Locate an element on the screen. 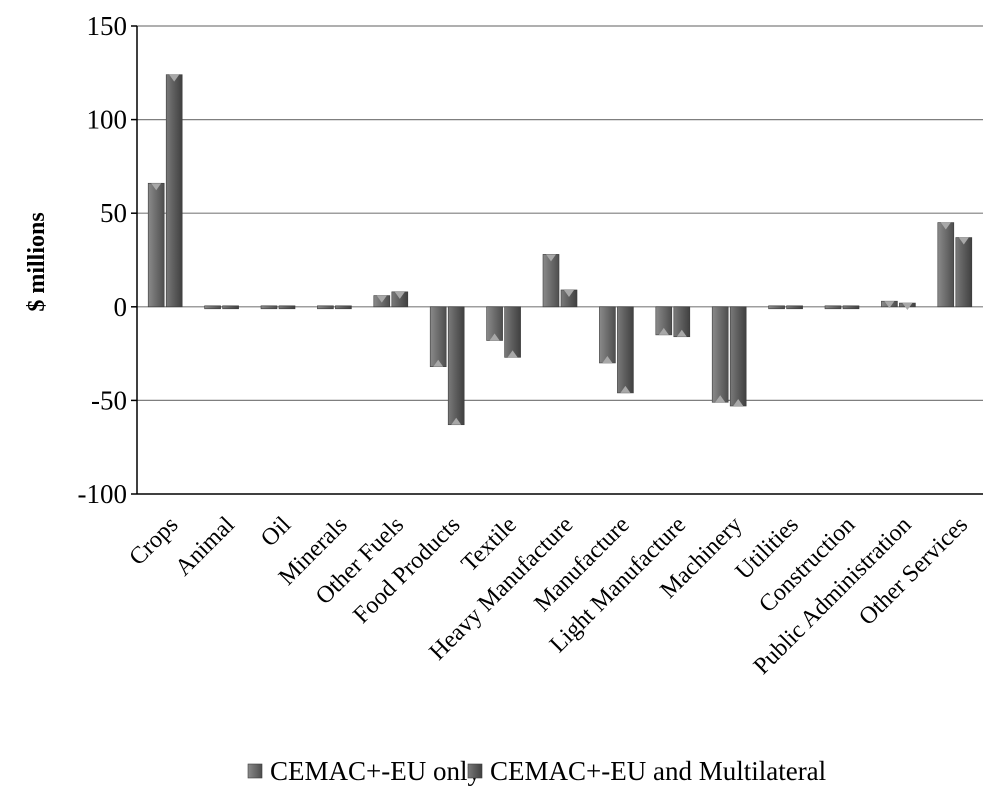  y-tick-label: -50 is located at coordinates (109, 400).